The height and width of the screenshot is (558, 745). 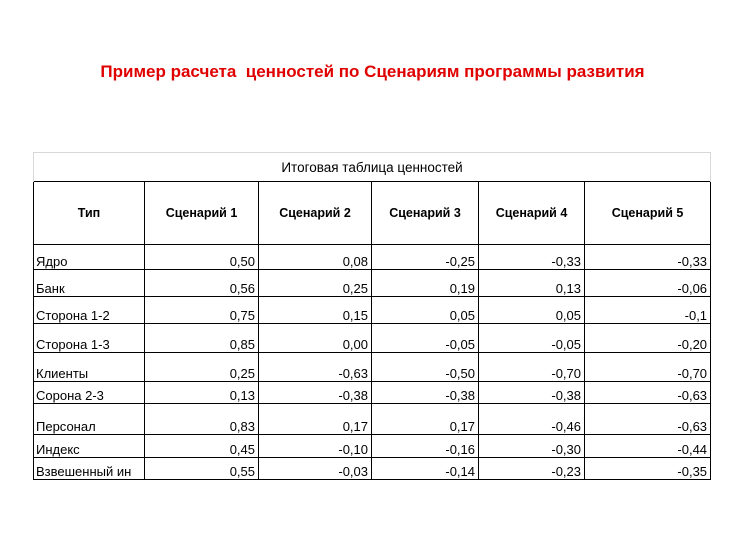 What do you see at coordinates (201, 419) in the screenshot?
I see `value-cell: 0,83` at bounding box center [201, 419].